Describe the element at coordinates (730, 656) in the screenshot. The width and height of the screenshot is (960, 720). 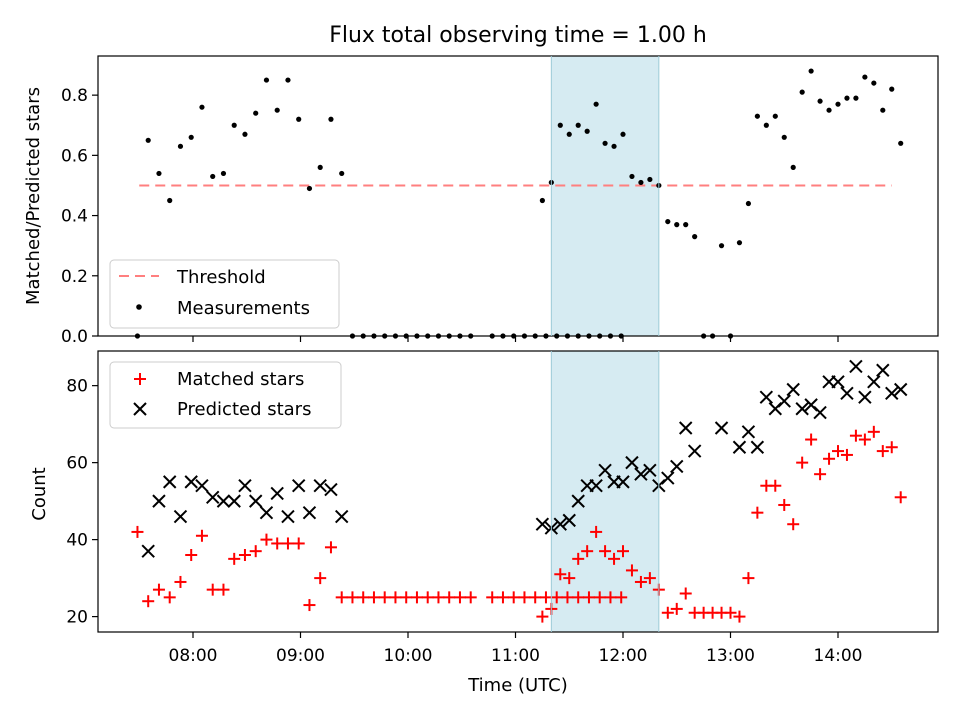
I see `x-tick-label: 13:00` at that location.